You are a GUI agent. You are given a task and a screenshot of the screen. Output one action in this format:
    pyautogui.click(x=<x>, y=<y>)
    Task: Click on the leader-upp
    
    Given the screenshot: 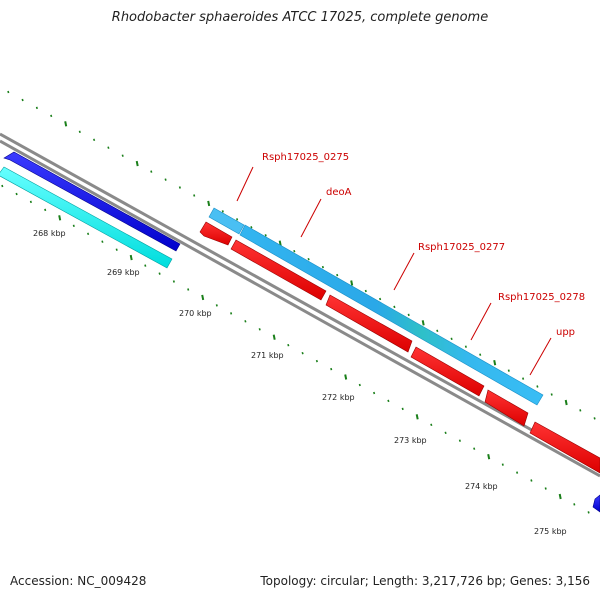 What is the action you would take?
    pyautogui.click(x=540, y=356)
    